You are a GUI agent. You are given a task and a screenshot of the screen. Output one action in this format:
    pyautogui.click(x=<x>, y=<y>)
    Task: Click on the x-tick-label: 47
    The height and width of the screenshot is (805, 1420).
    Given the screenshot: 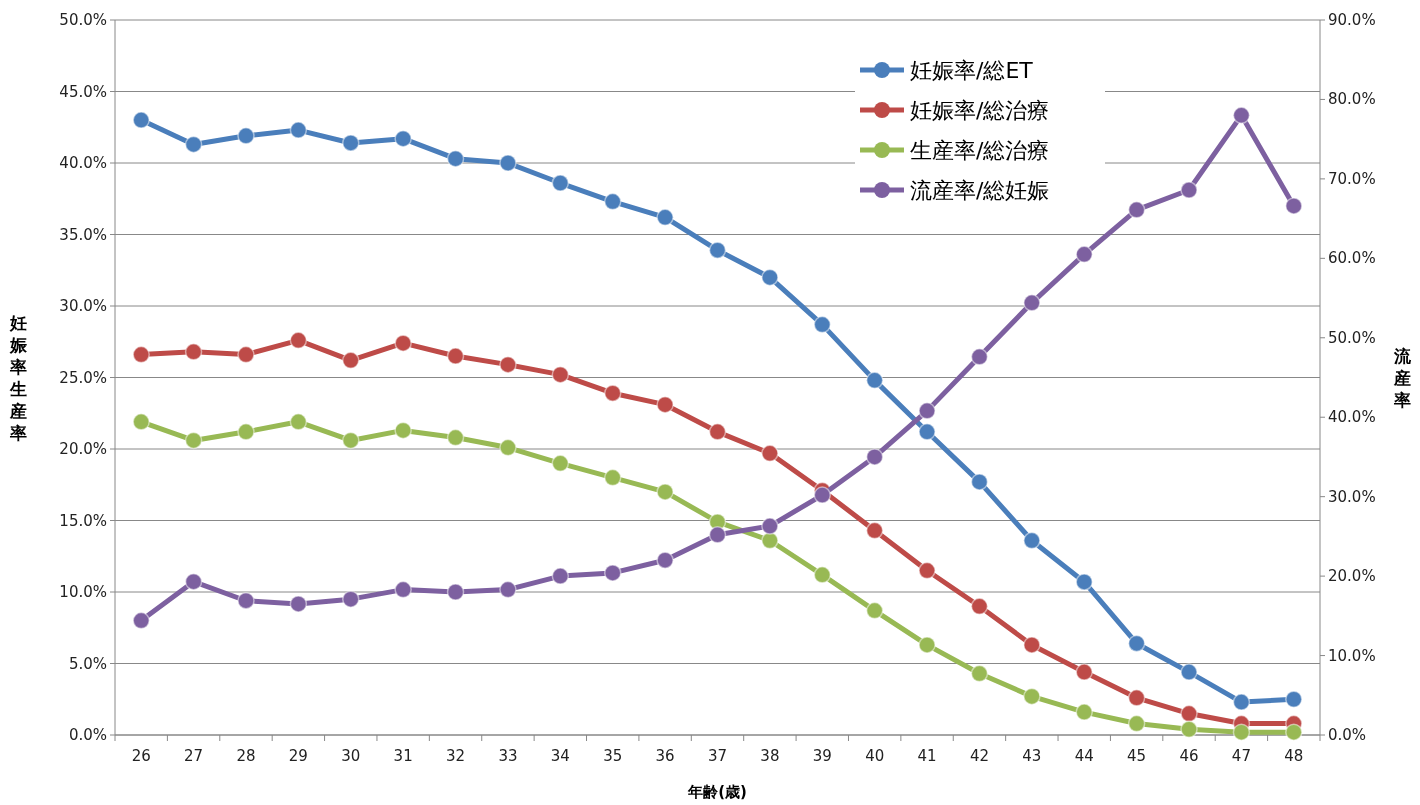 What is the action you would take?
    pyautogui.click(x=1241, y=756)
    